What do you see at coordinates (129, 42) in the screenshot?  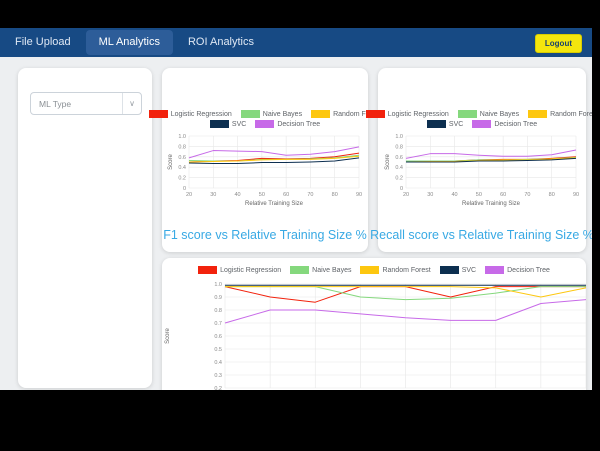 I see `tab-ml-analytics: ML Analytics` at bounding box center [129, 42].